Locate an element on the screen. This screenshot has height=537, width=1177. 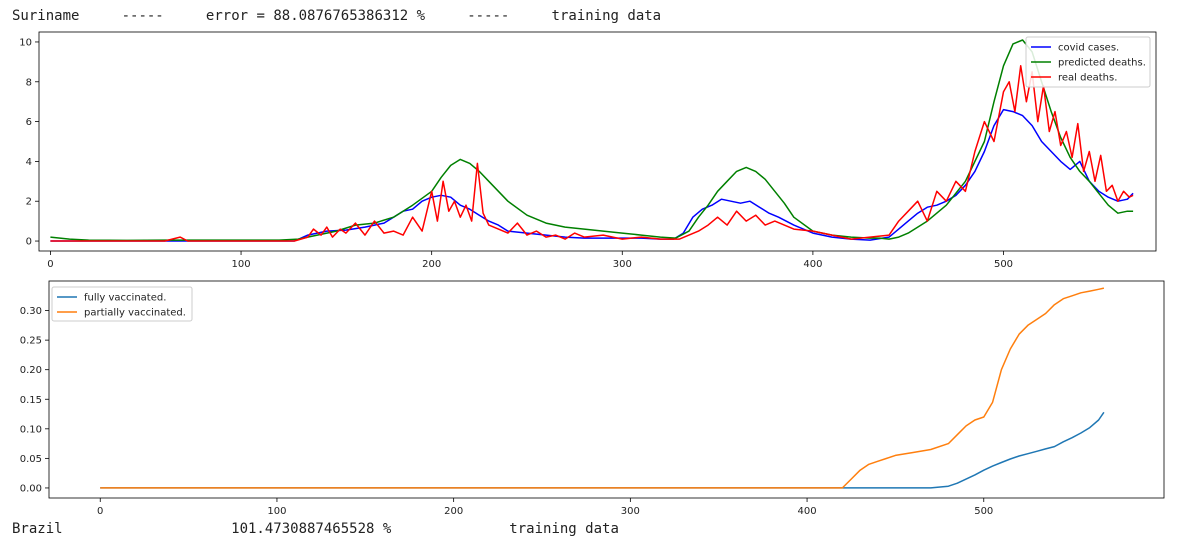
legend-label: partially vaccinated. is located at coordinates (135, 313).